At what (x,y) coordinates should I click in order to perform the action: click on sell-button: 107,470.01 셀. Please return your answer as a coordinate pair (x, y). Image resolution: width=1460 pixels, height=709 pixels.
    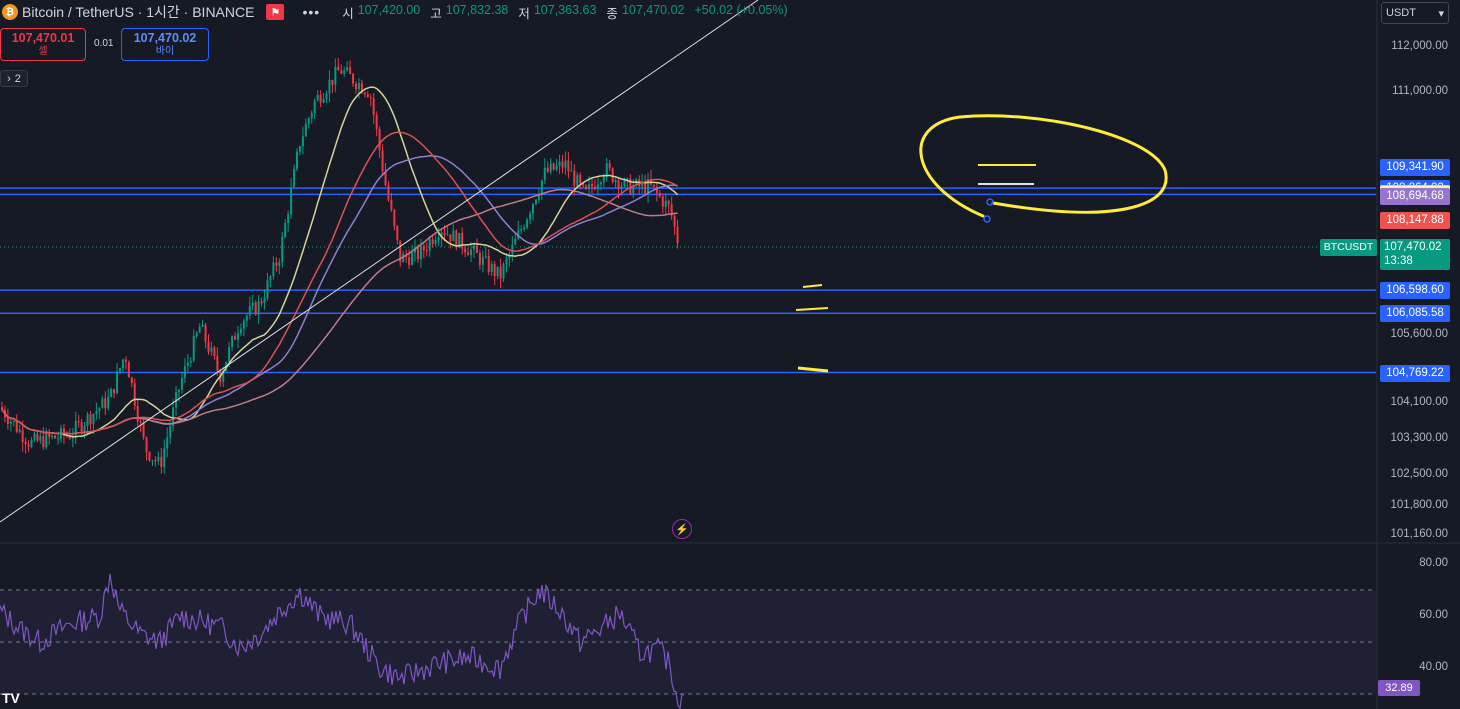
    Looking at the image, I should click on (43, 44).